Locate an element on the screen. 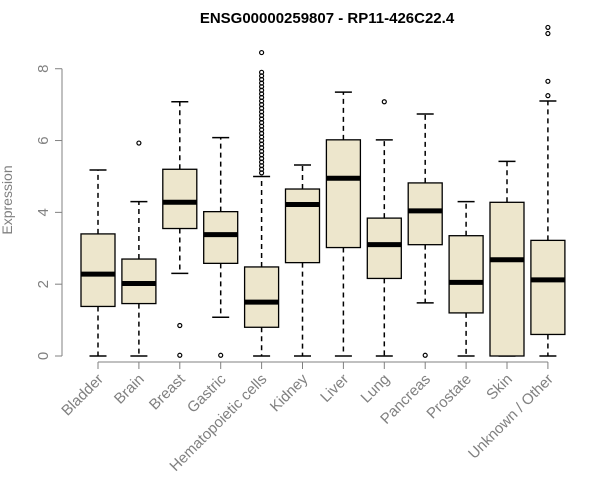 This screenshot has width=600, height=500. x-tick-label: Lung is located at coordinates (376, 389).